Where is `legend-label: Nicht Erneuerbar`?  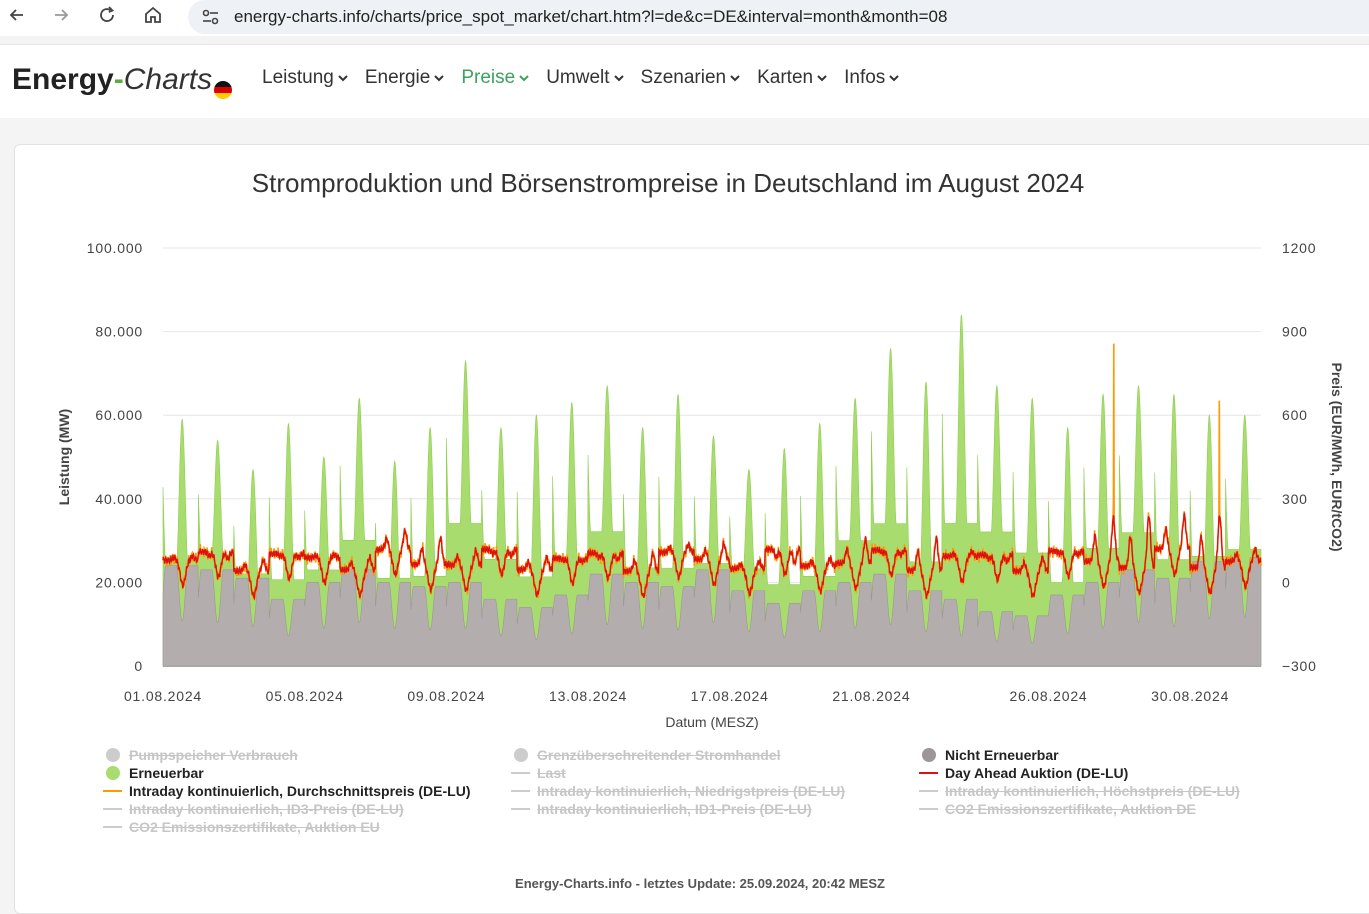
legend-label: Nicht Erneuerbar is located at coordinates (1002, 755).